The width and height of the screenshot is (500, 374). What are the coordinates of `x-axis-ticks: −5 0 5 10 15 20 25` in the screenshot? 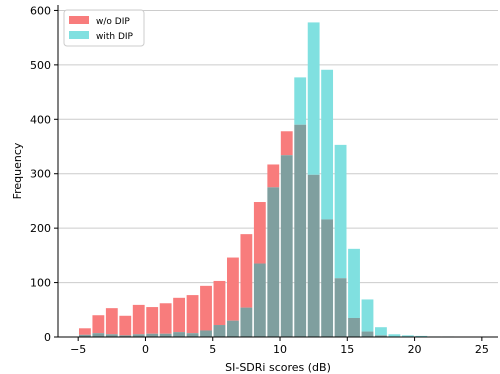 It's located at (279, 346).